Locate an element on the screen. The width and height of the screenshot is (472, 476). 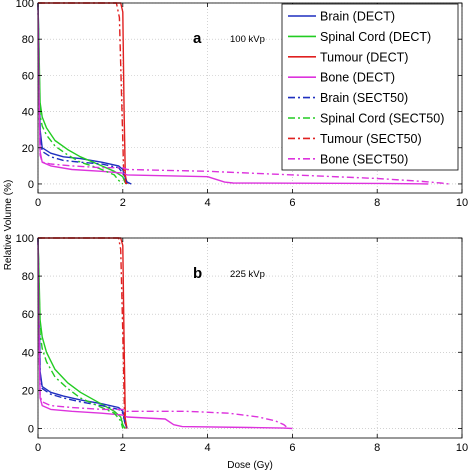
legend-entry: Tumour (SECT50) is located at coordinates (371, 139).